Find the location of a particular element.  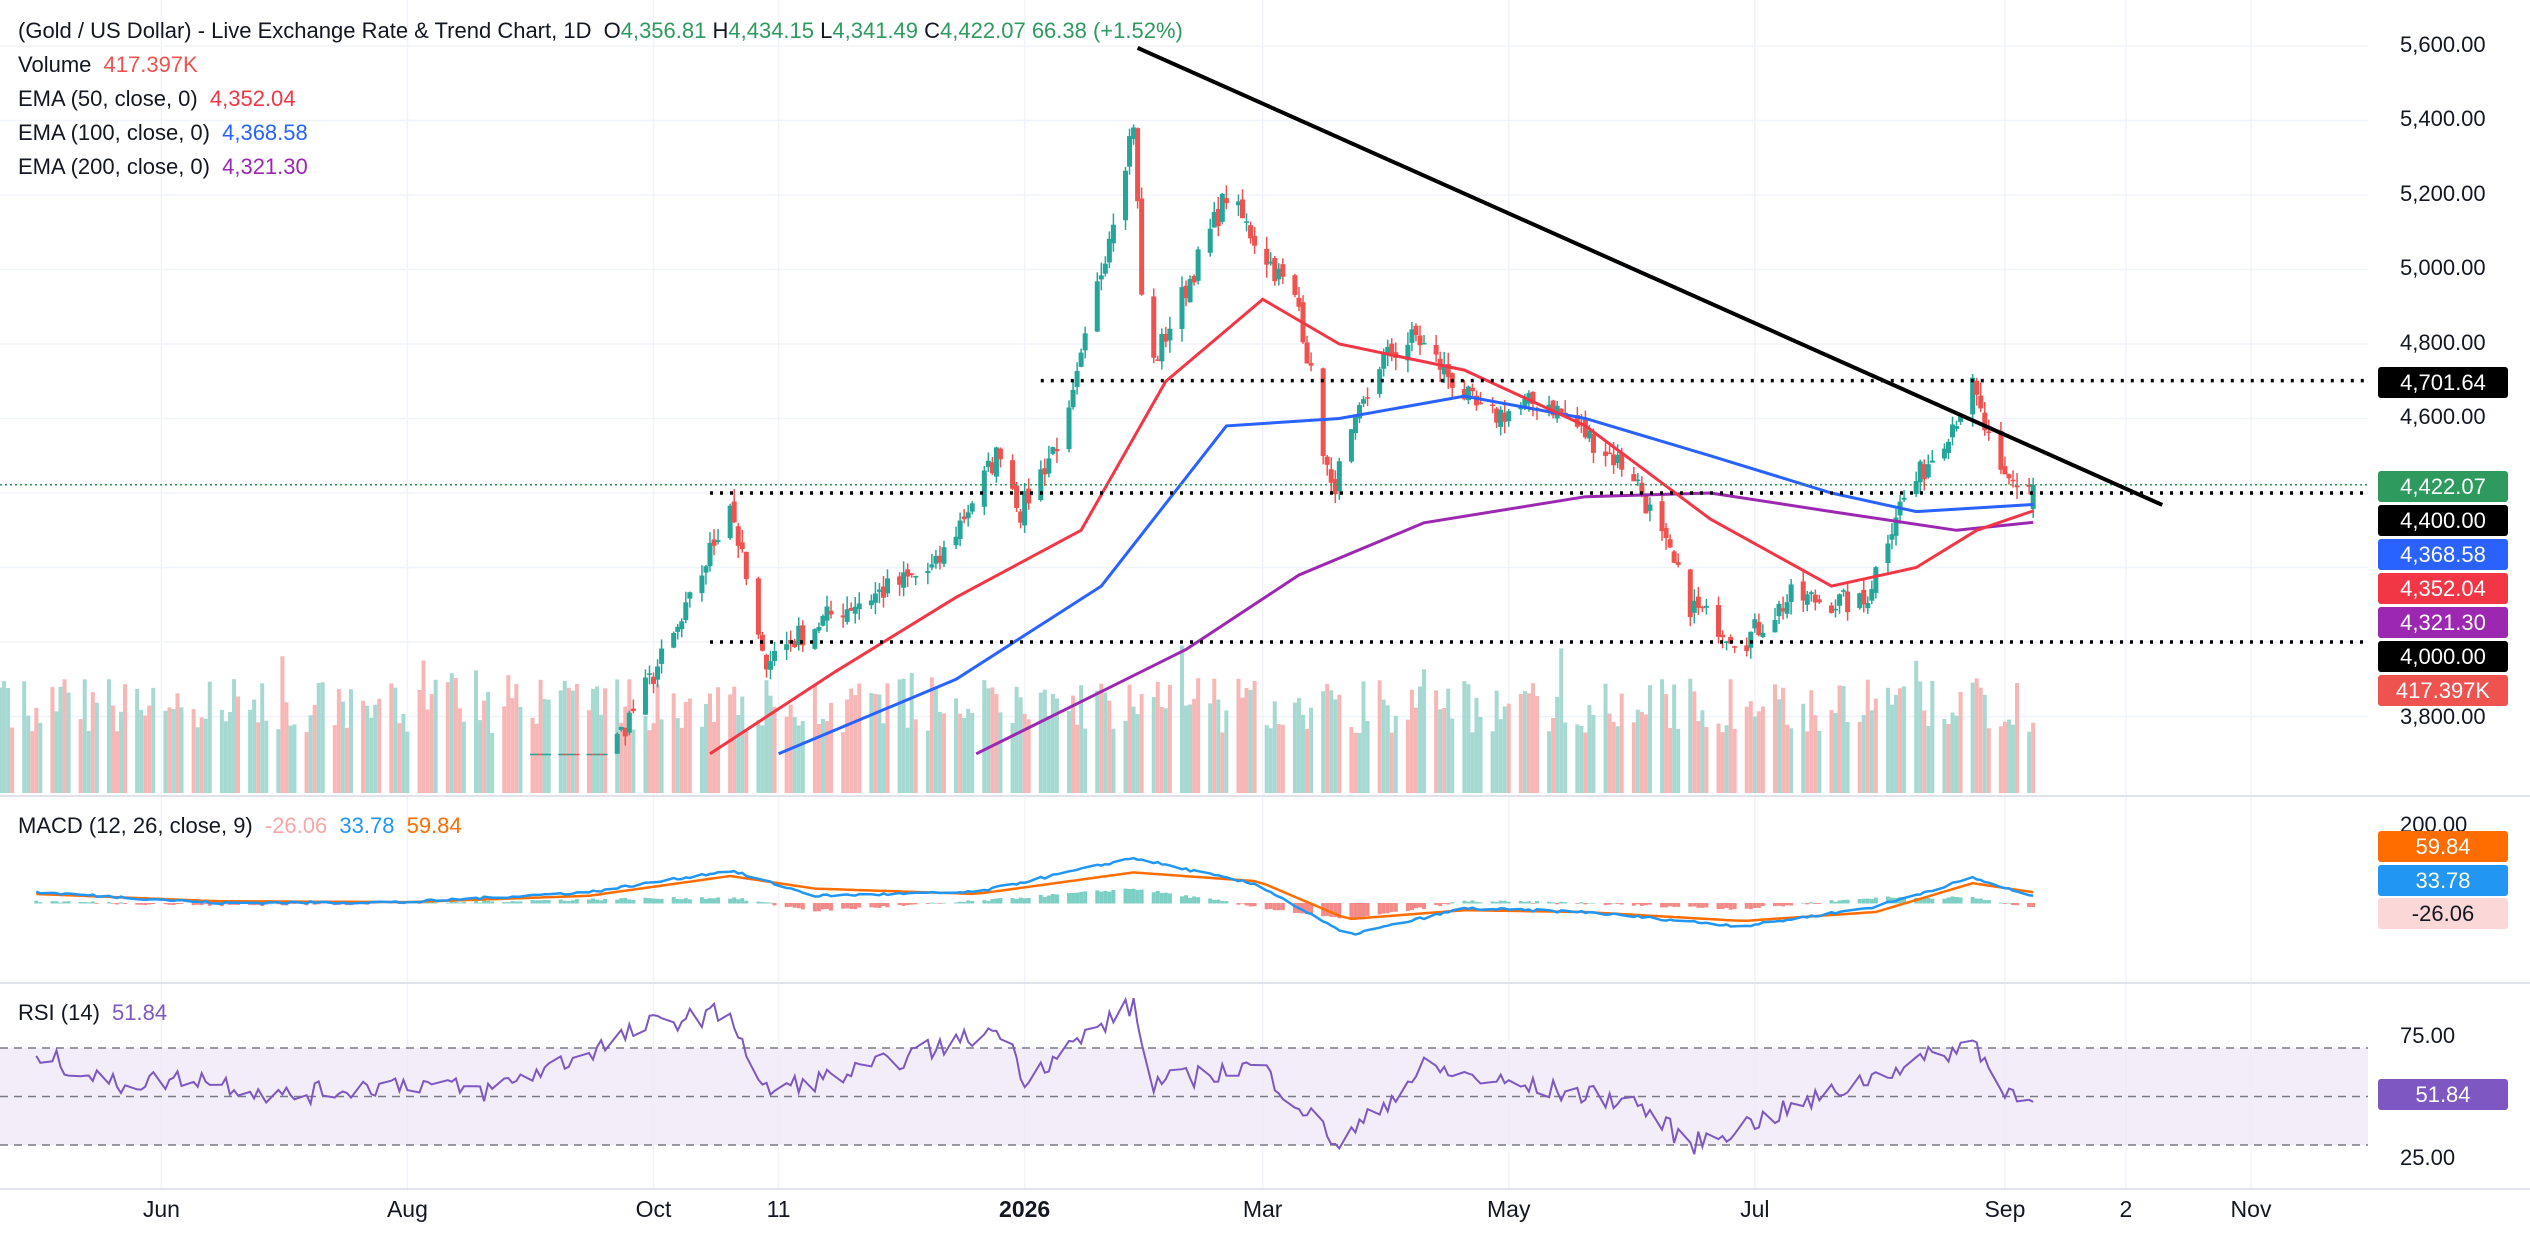

price-tick: 5,400.00 is located at coordinates (2443, 118).